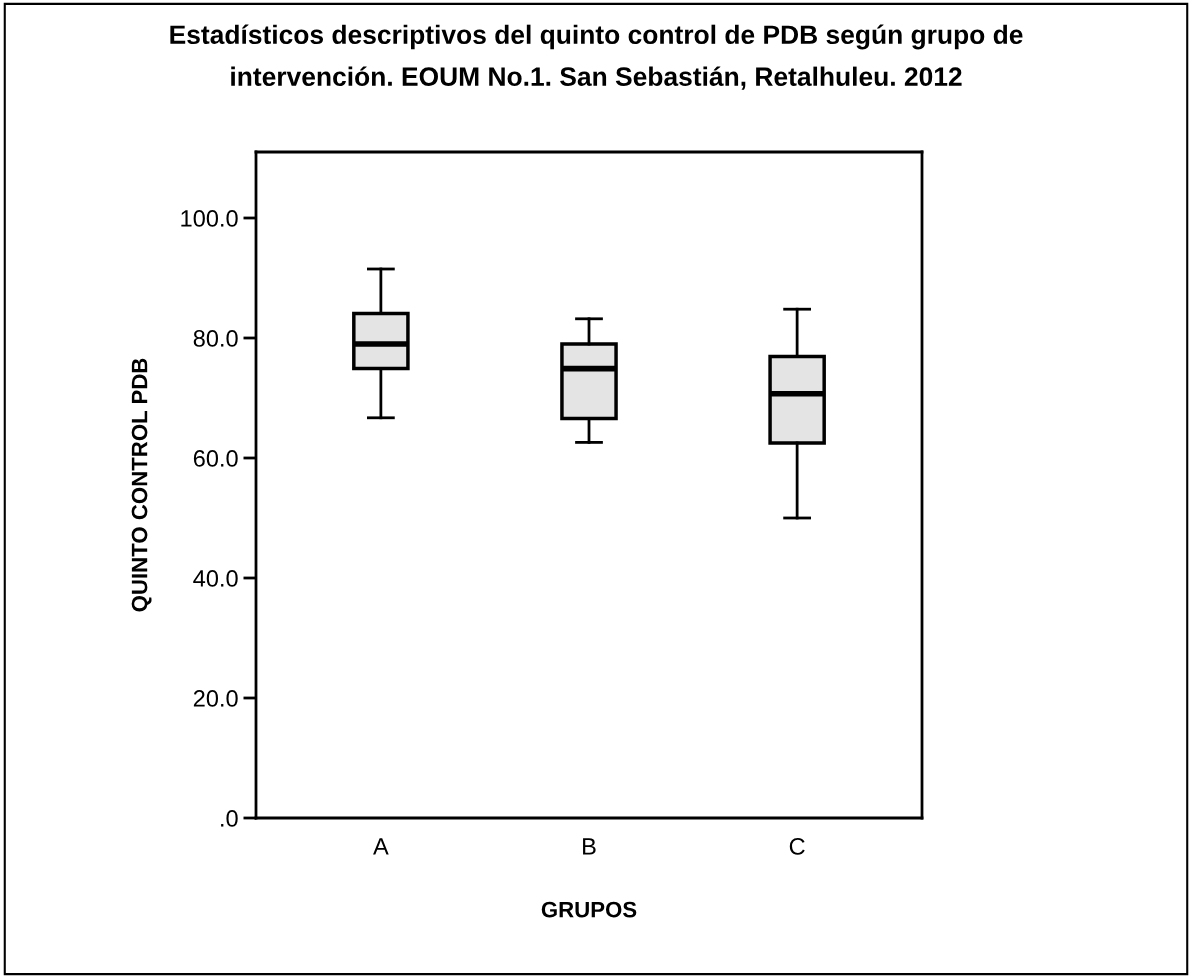 The height and width of the screenshot is (978, 1192). I want to click on chart-title: Estadísticos descriptivos del quinto control de PDB según grupo de intervención. EOUM No.1. San Sebastián, Retalhuleu. 2012, so click(596, 57).